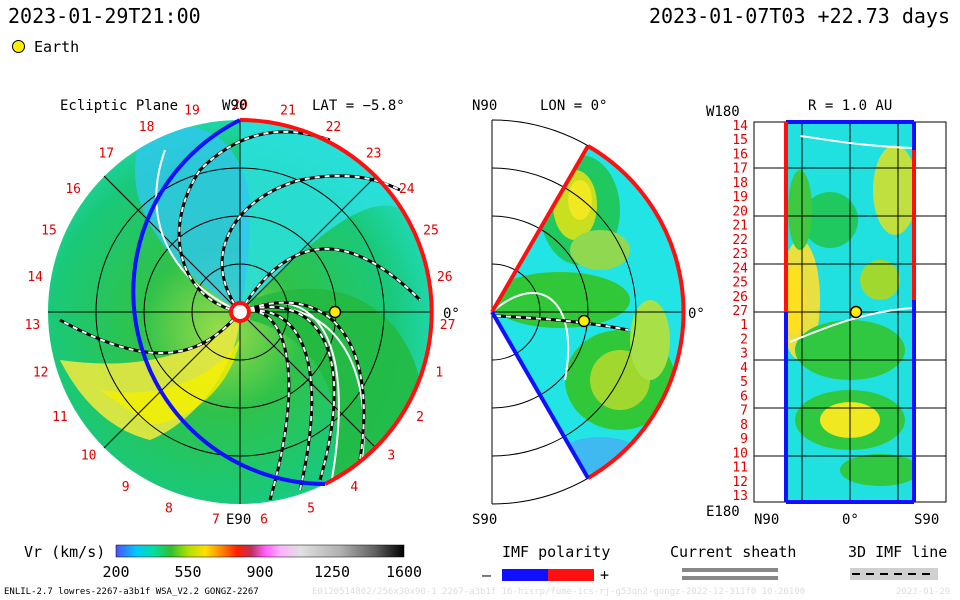 This screenshot has height=600, width=960. What do you see at coordinates (636, 312) in the screenshot?
I see `meridional-positive-polarity` at bounding box center [636, 312].